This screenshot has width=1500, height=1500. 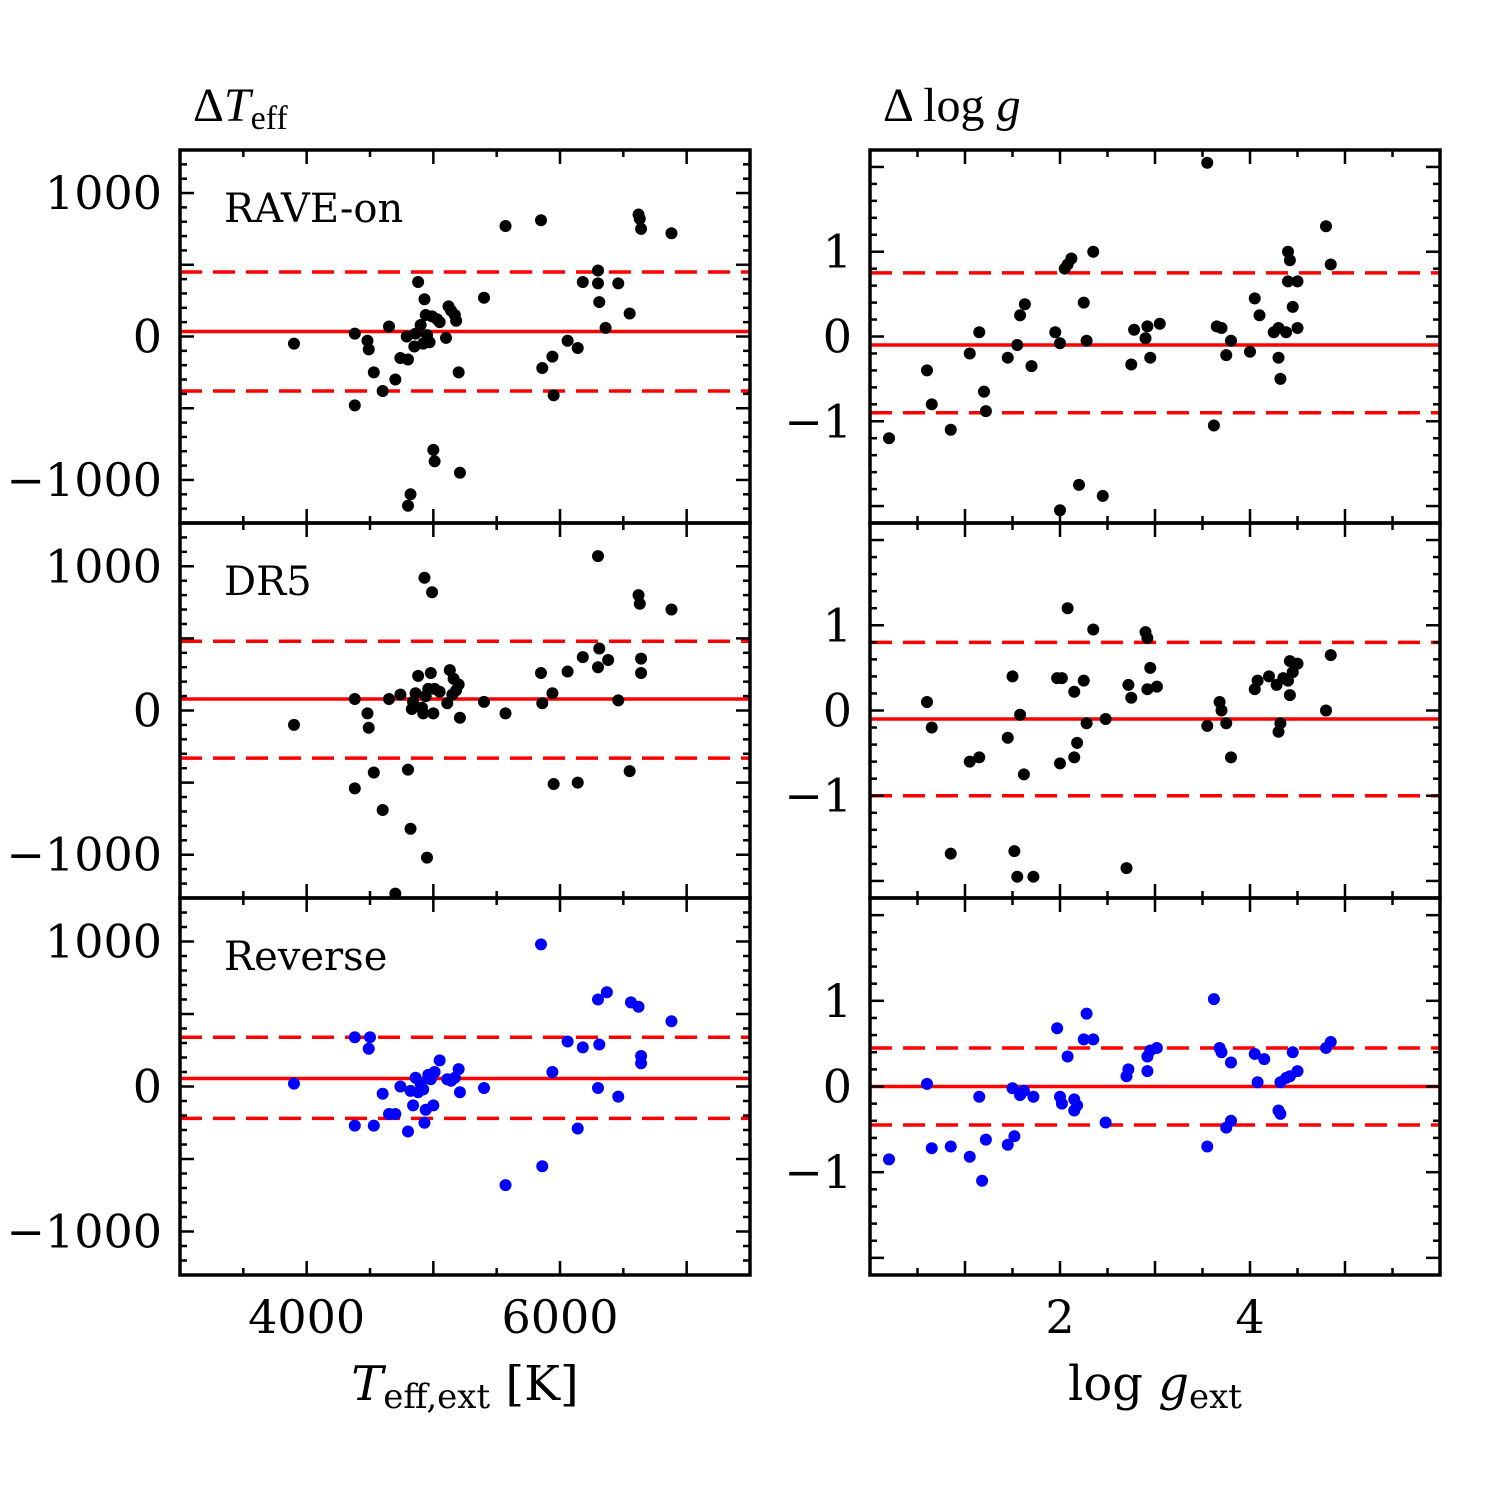 What do you see at coordinates (837, 711) in the screenshot?
I see `y-tick-label: 0` at bounding box center [837, 711].